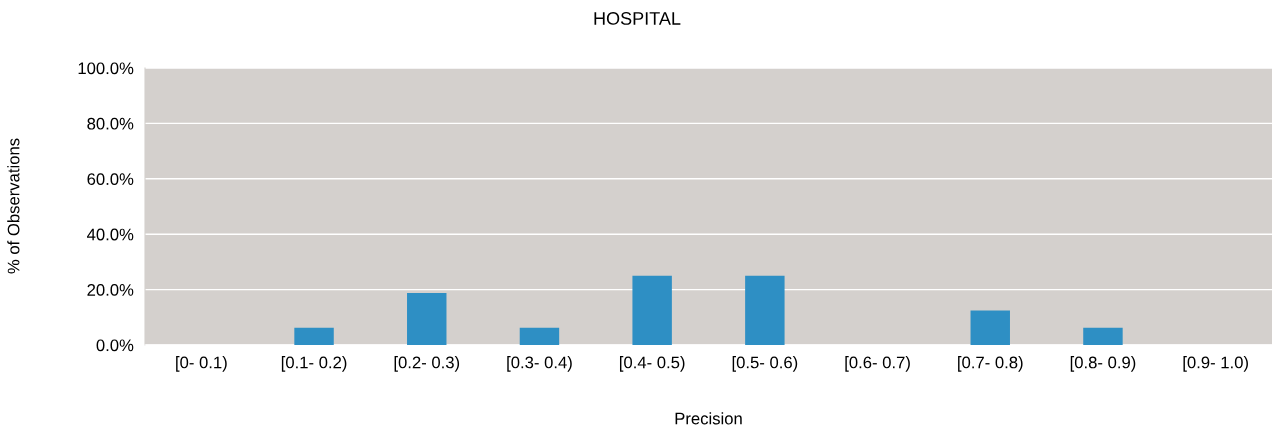  I want to click on x-axis-title: Precision, so click(708, 418).